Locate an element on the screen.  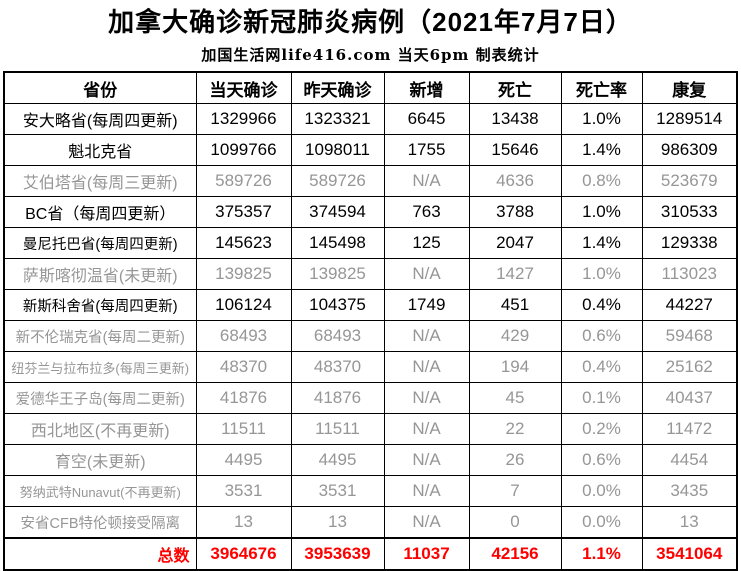
value-cell: 3531 is located at coordinates (337, 491).